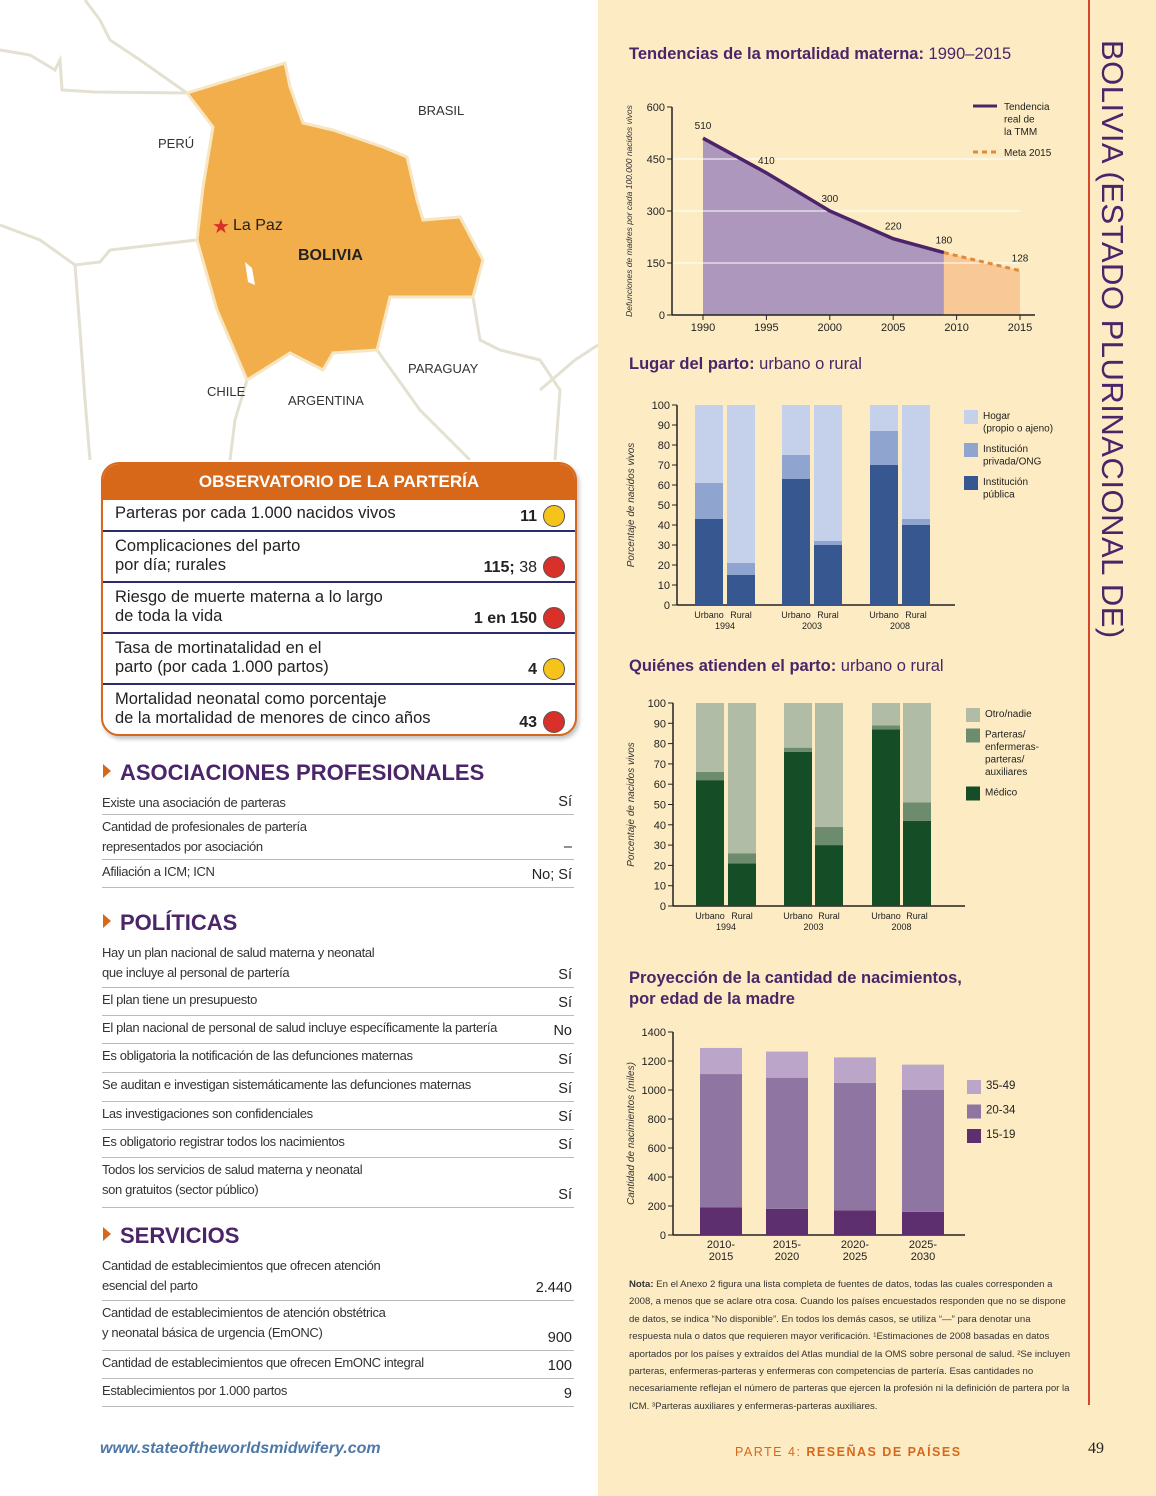 This screenshot has height=1496, width=1156. What do you see at coordinates (194, 802) in the screenshot?
I see `row-label: Existe una asociación de parteras` at bounding box center [194, 802].